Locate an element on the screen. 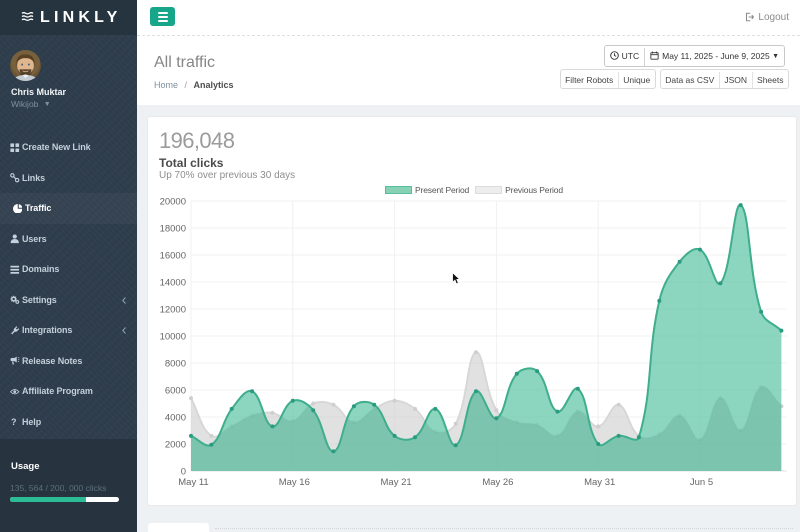 This screenshot has width=800, height=532. svg-text: 2000 is located at coordinates (175, 445).